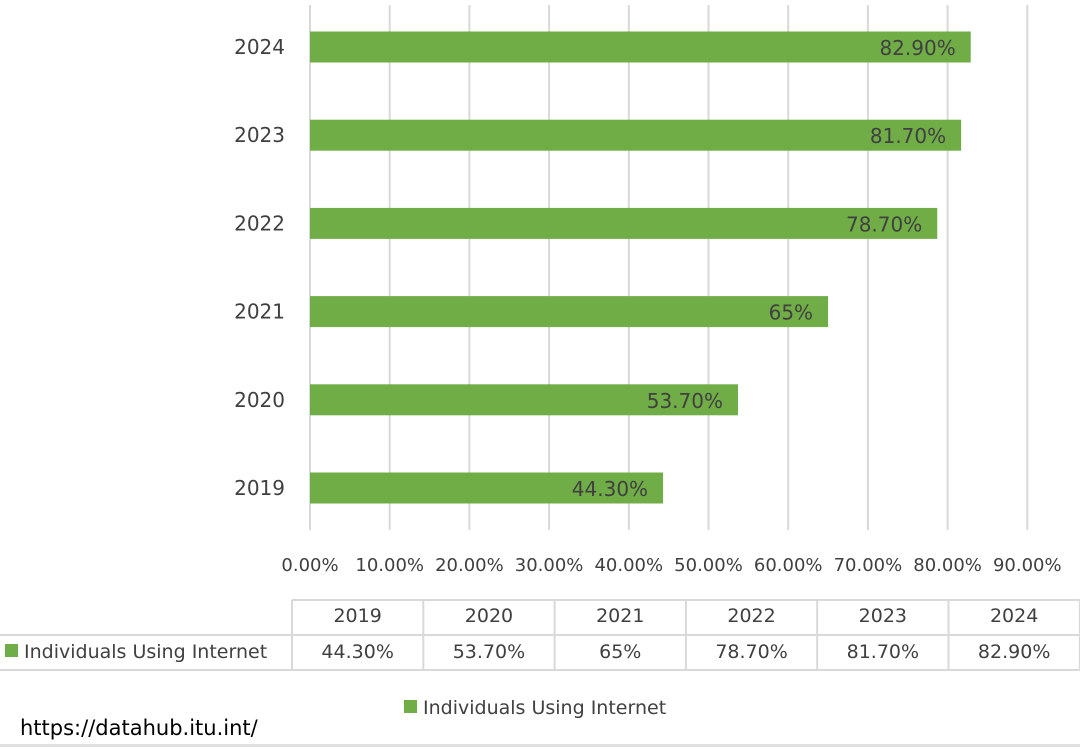 This screenshot has width=1080, height=750. What do you see at coordinates (1014, 652) in the screenshot?
I see `table-value-cell: 82.90%` at bounding box center [1014, 652].